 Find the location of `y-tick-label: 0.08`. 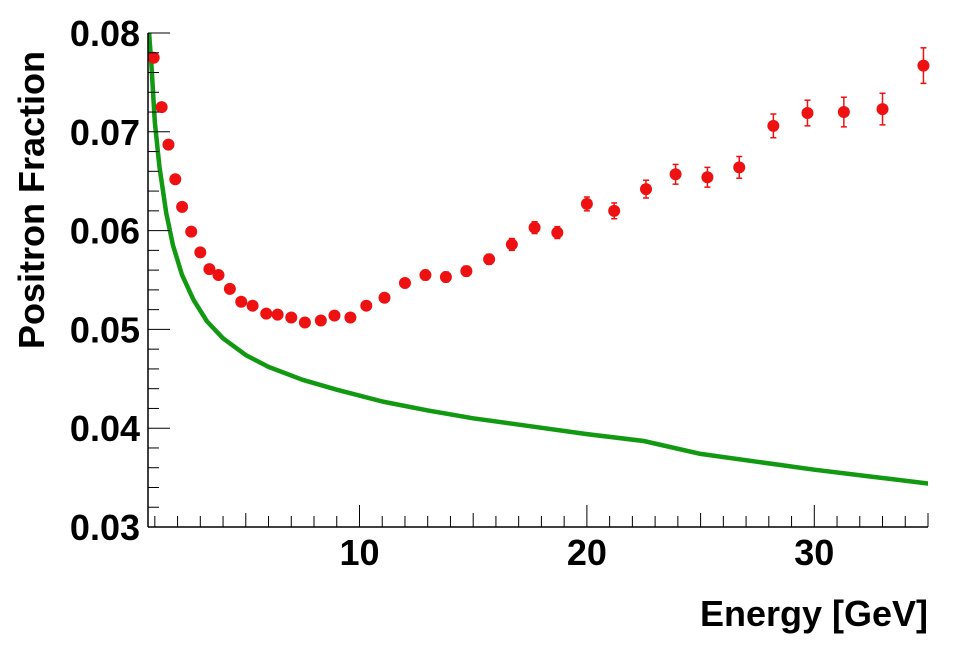

y-tick-label: 0.08 is located at coordinates (105, 33).